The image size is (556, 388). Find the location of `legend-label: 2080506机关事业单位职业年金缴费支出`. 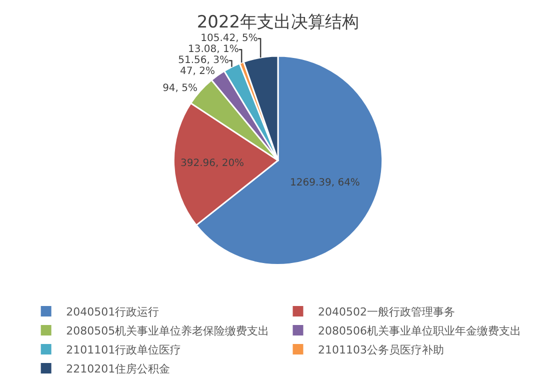

legend-label: 2080506机关事业单位职业年金缴费支出 is located at coordinates (419, 331).